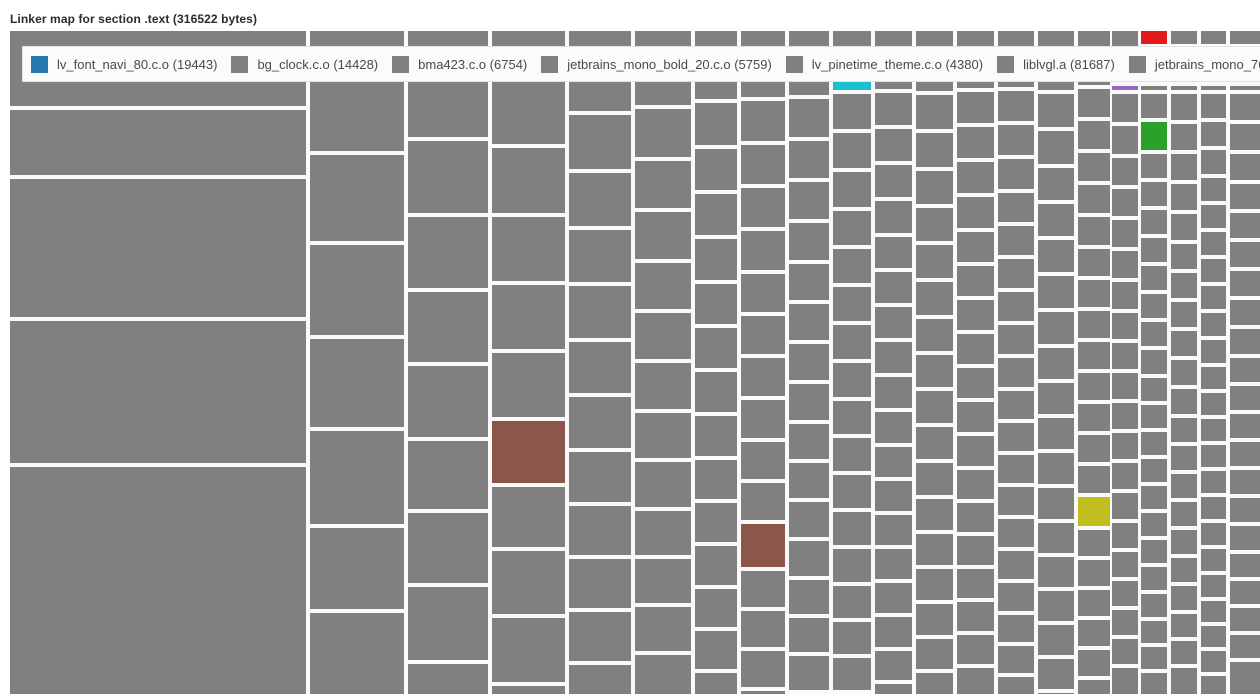 This screenshot has height=694, width=1260. I want to click on legend-item: liblvgl.a (81687), so click(1056, 64).